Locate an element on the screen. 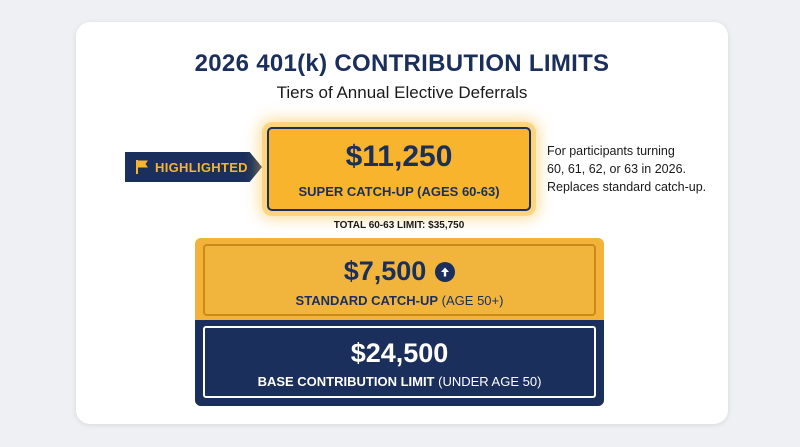  base-contribution-label-rest: (UNDER AGE 50) is located at coordinates (488, 381).